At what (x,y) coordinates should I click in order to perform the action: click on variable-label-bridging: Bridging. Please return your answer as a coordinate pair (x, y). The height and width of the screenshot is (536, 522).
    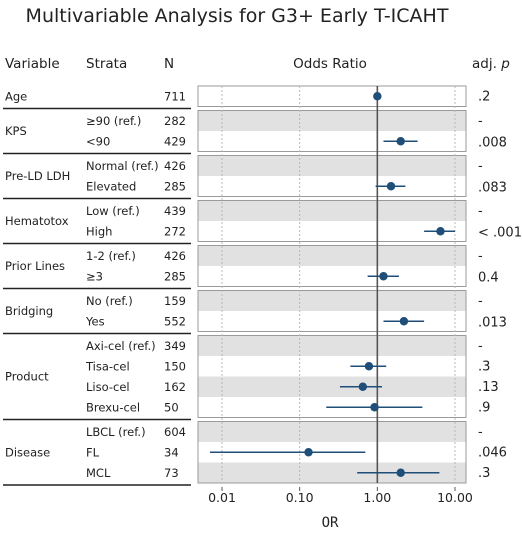
    Looking at the image, I should click on (29, 311).